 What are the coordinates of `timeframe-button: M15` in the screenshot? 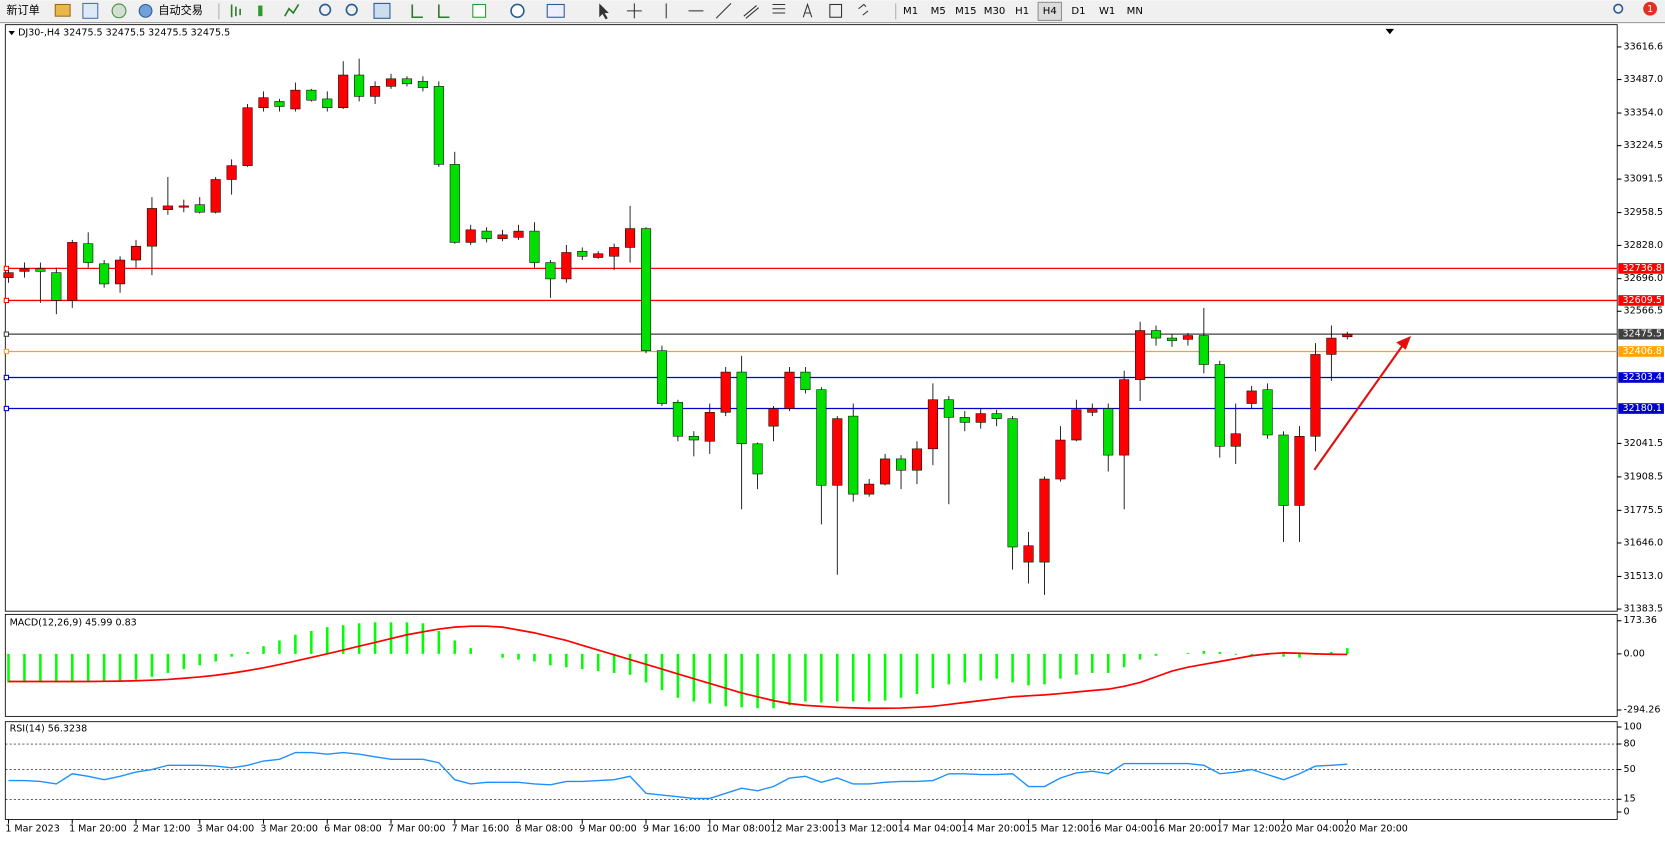 It's located at (966, 11).